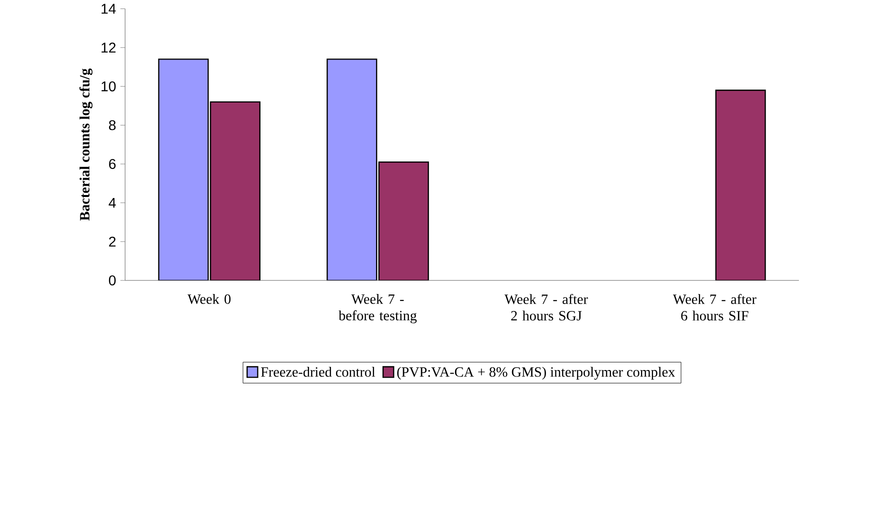  What do you see at coordinates (377, 309) in the screenshot?
I see `x-tick-label: Week 7 - before testing` at bounding box center [377, 309].